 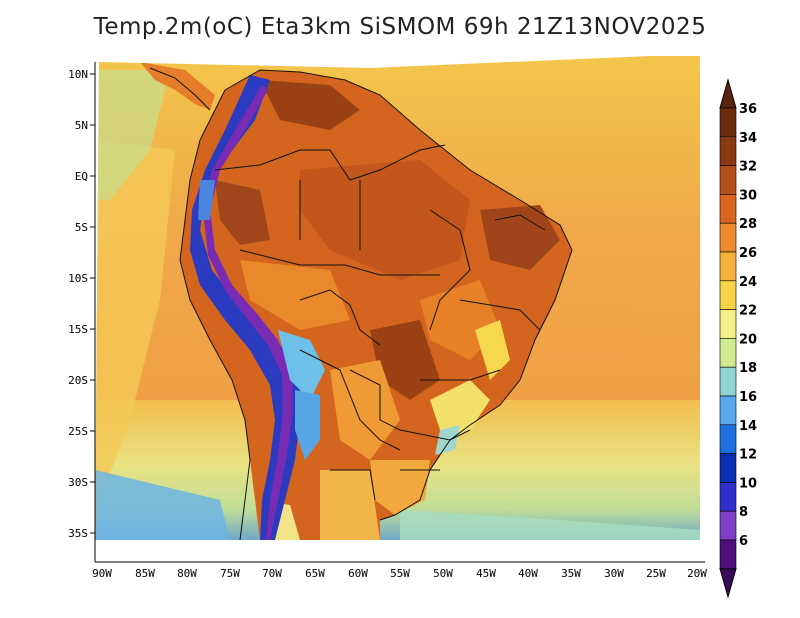 I want to click on lon-label: 65W, so click(x=315, y=573).